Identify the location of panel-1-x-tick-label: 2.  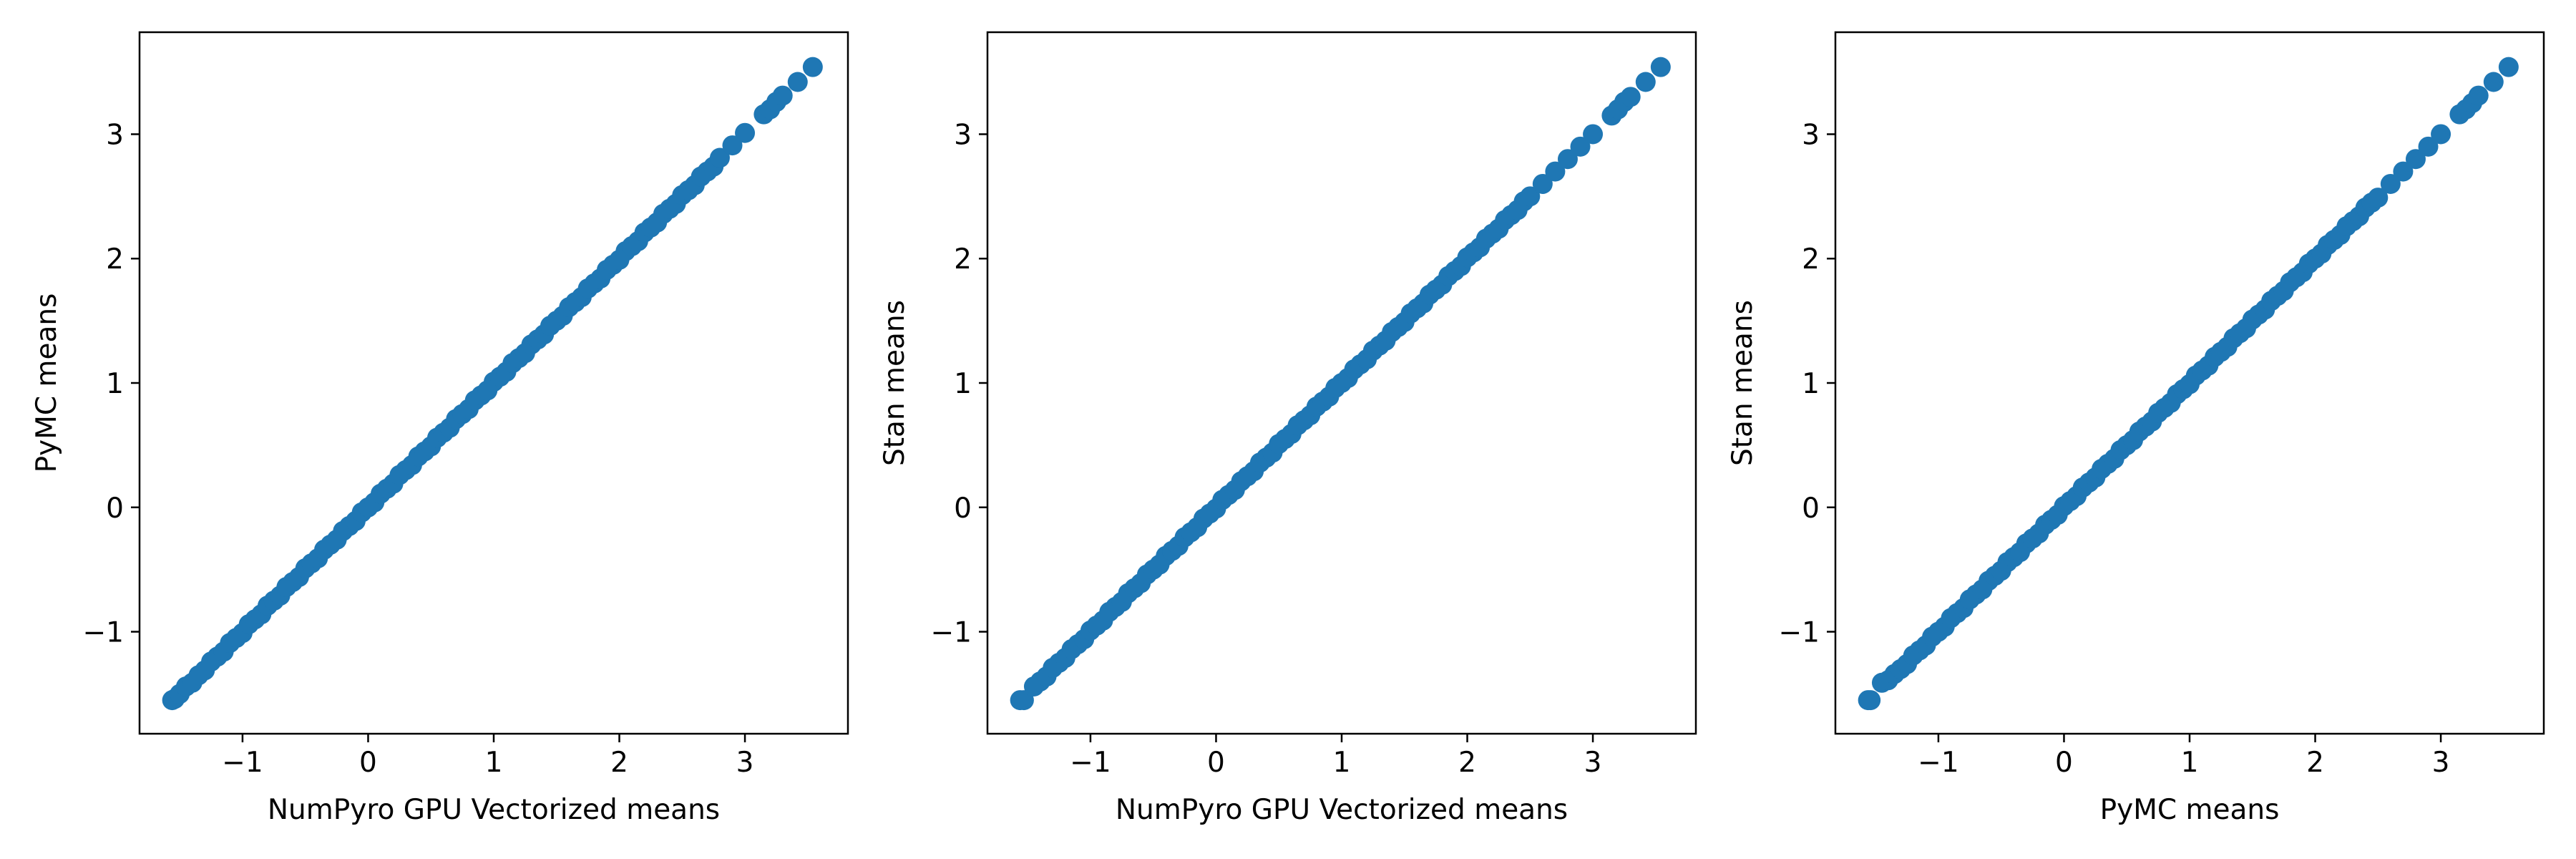
(619, 763).